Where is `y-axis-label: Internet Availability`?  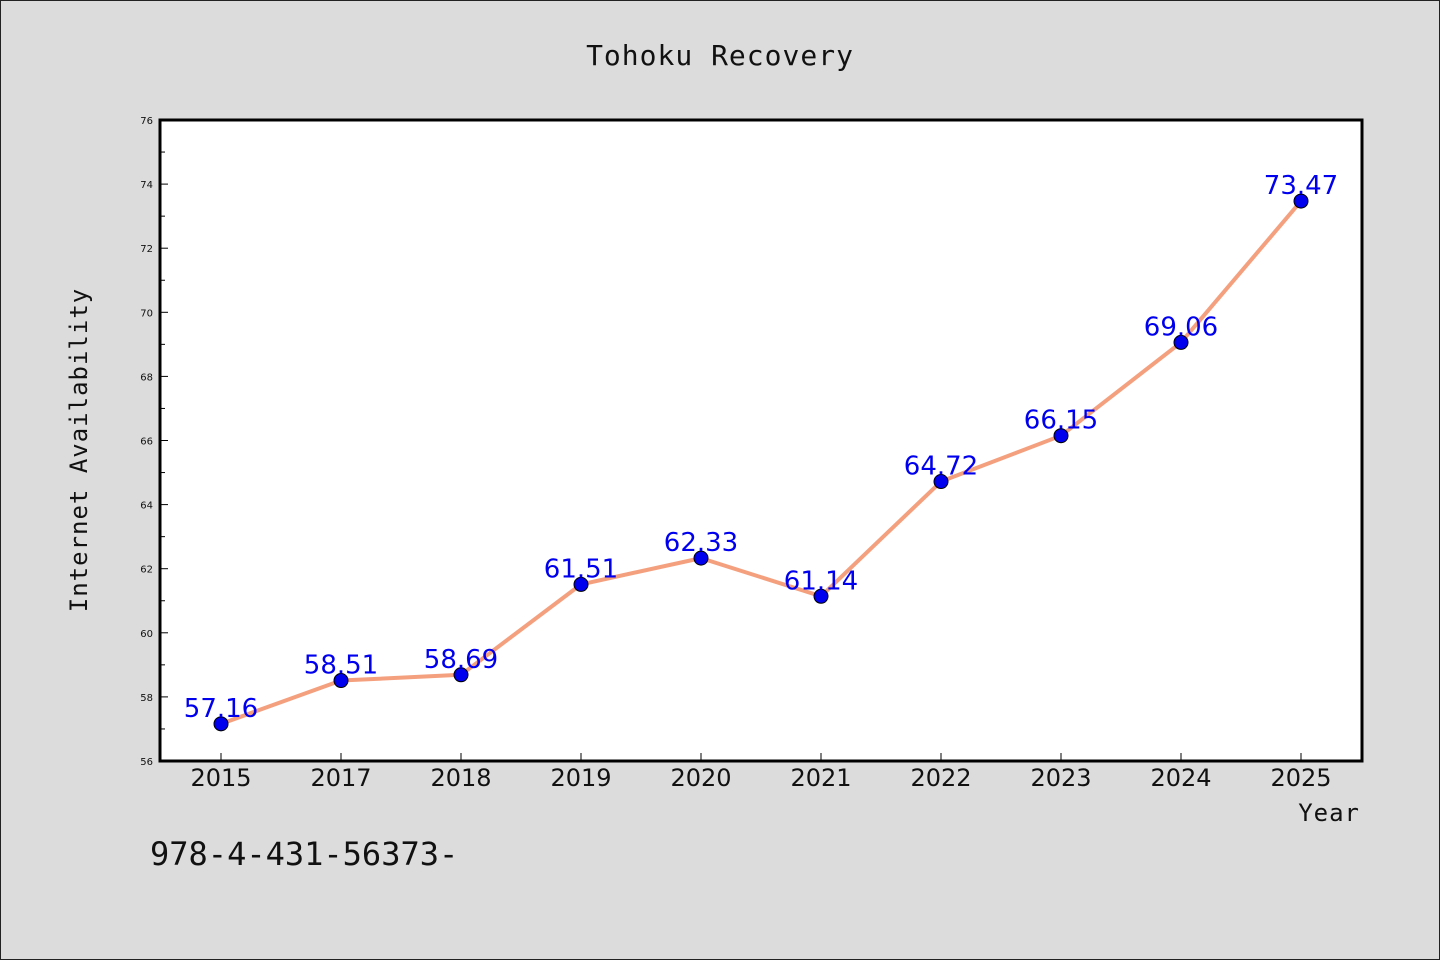 y-axis-label: Internet Availability is located at coordinates (79, 450).